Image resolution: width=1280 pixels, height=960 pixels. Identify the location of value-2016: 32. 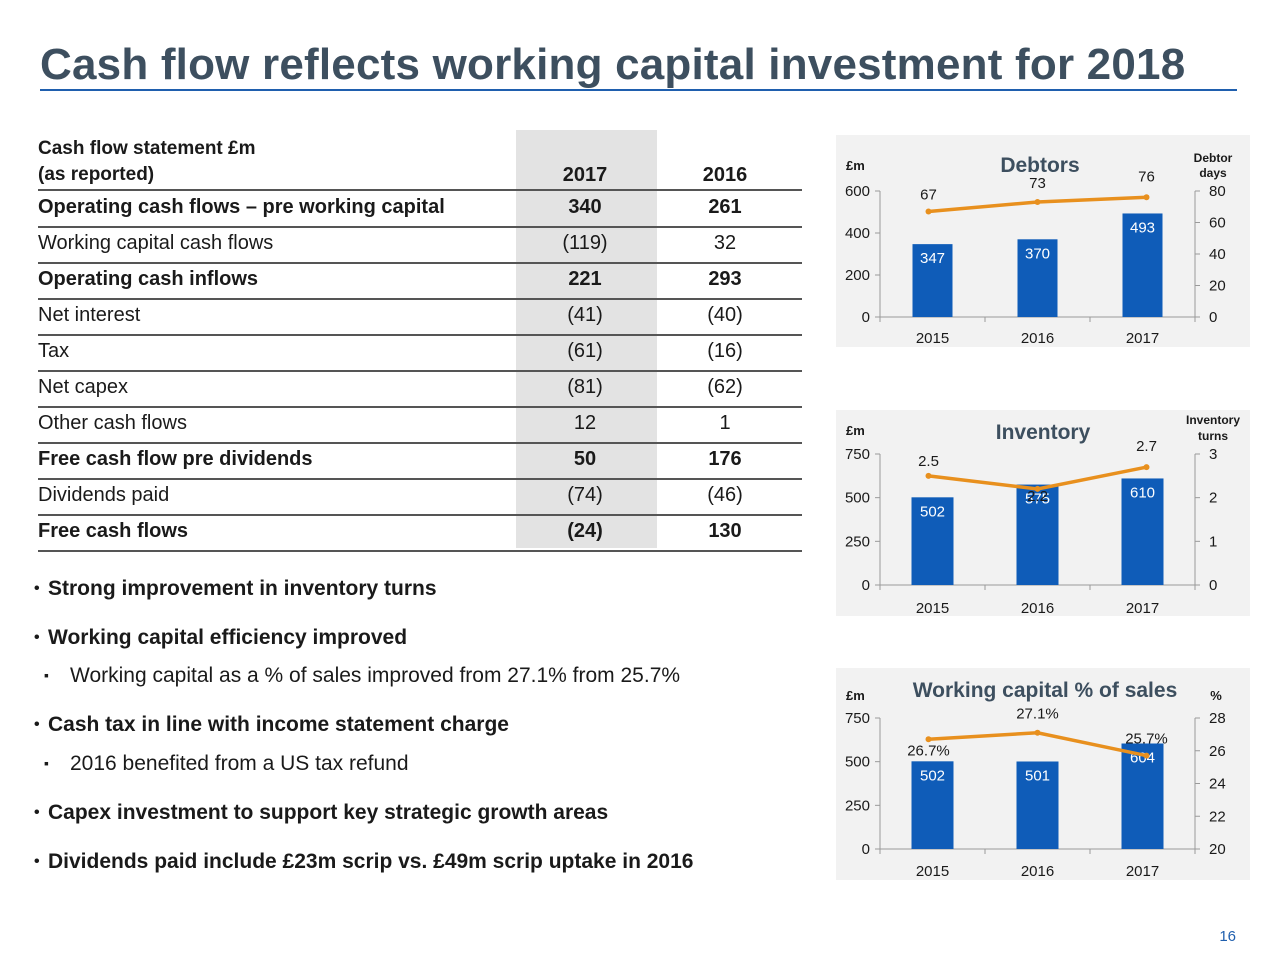
(725, 243).